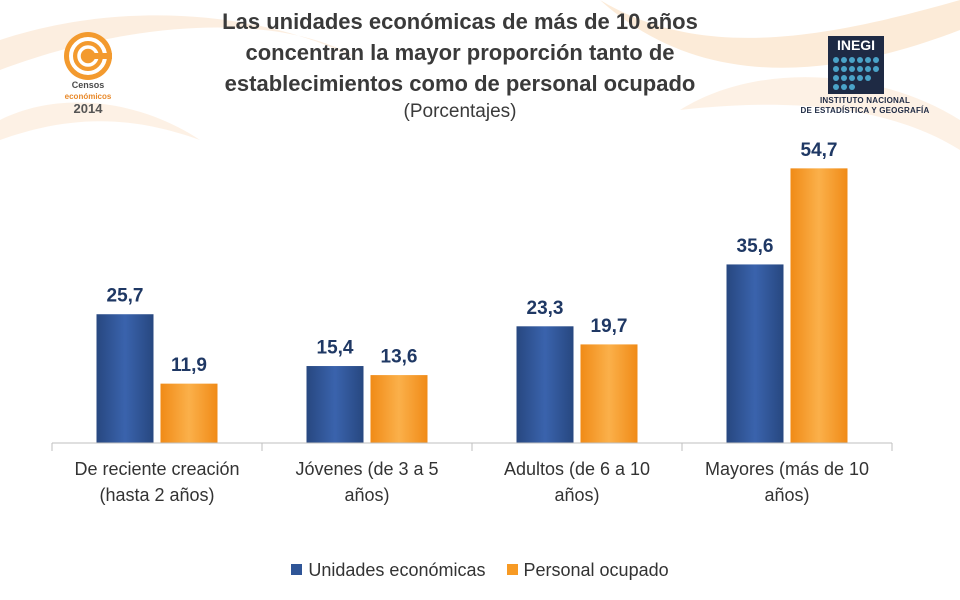  Describe the element at coordinates (399, 357) in the screenshot. I see `value-label-series2-cat2: 13,6` at that location.